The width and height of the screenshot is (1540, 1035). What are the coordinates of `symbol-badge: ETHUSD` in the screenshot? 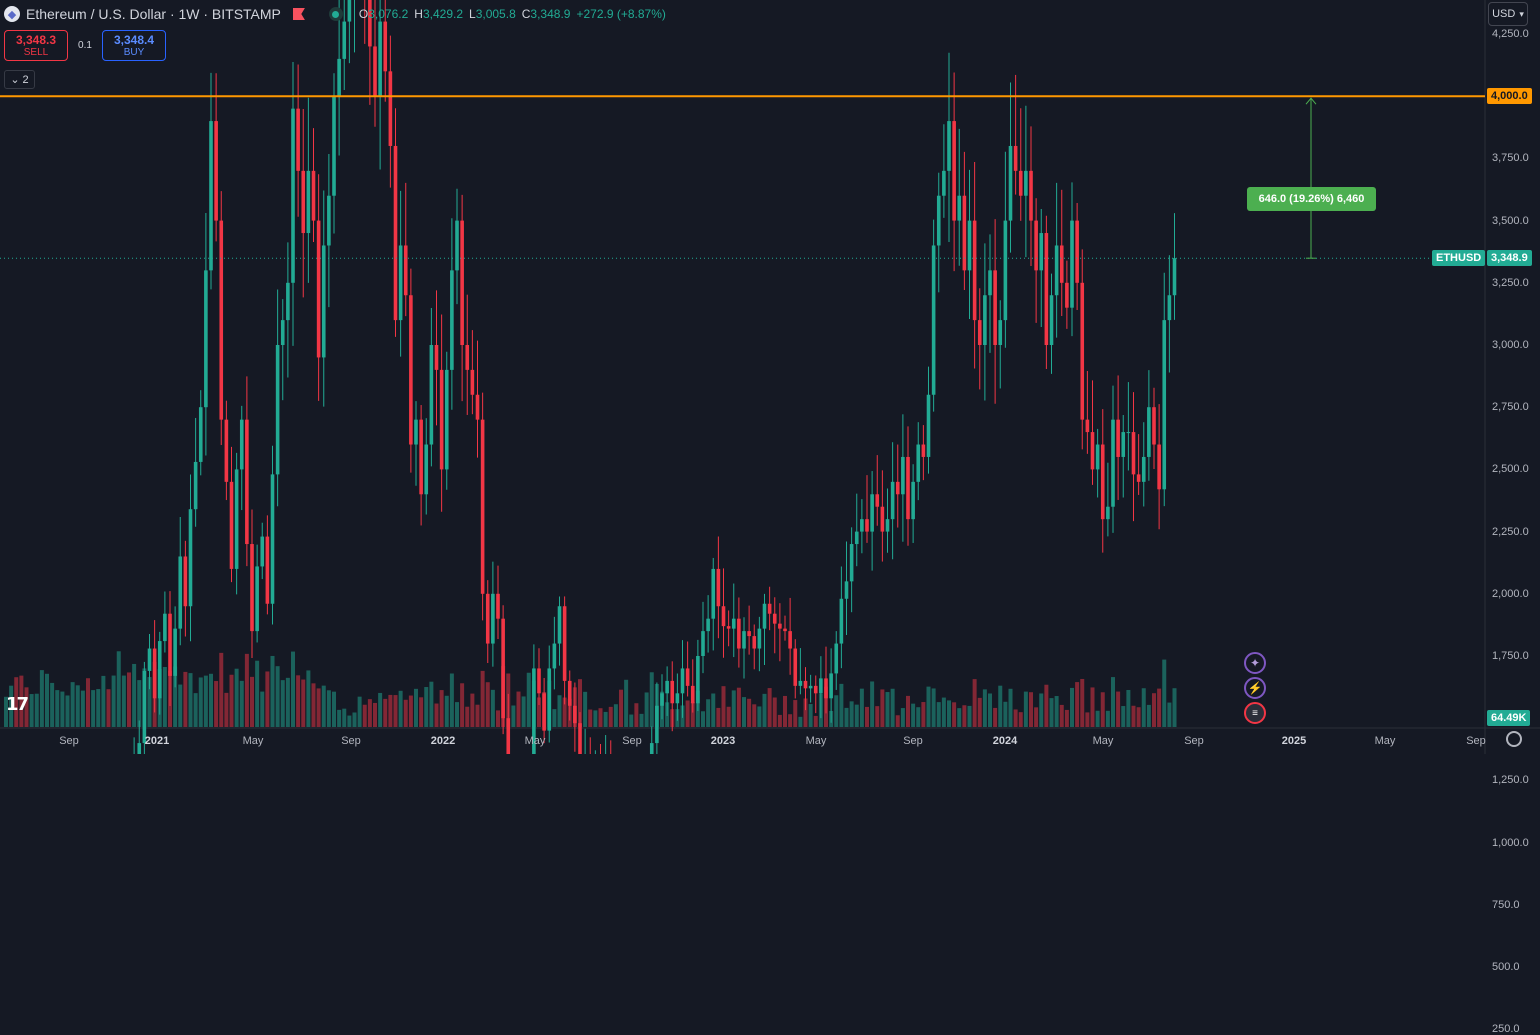 It's located at (1459, 258).